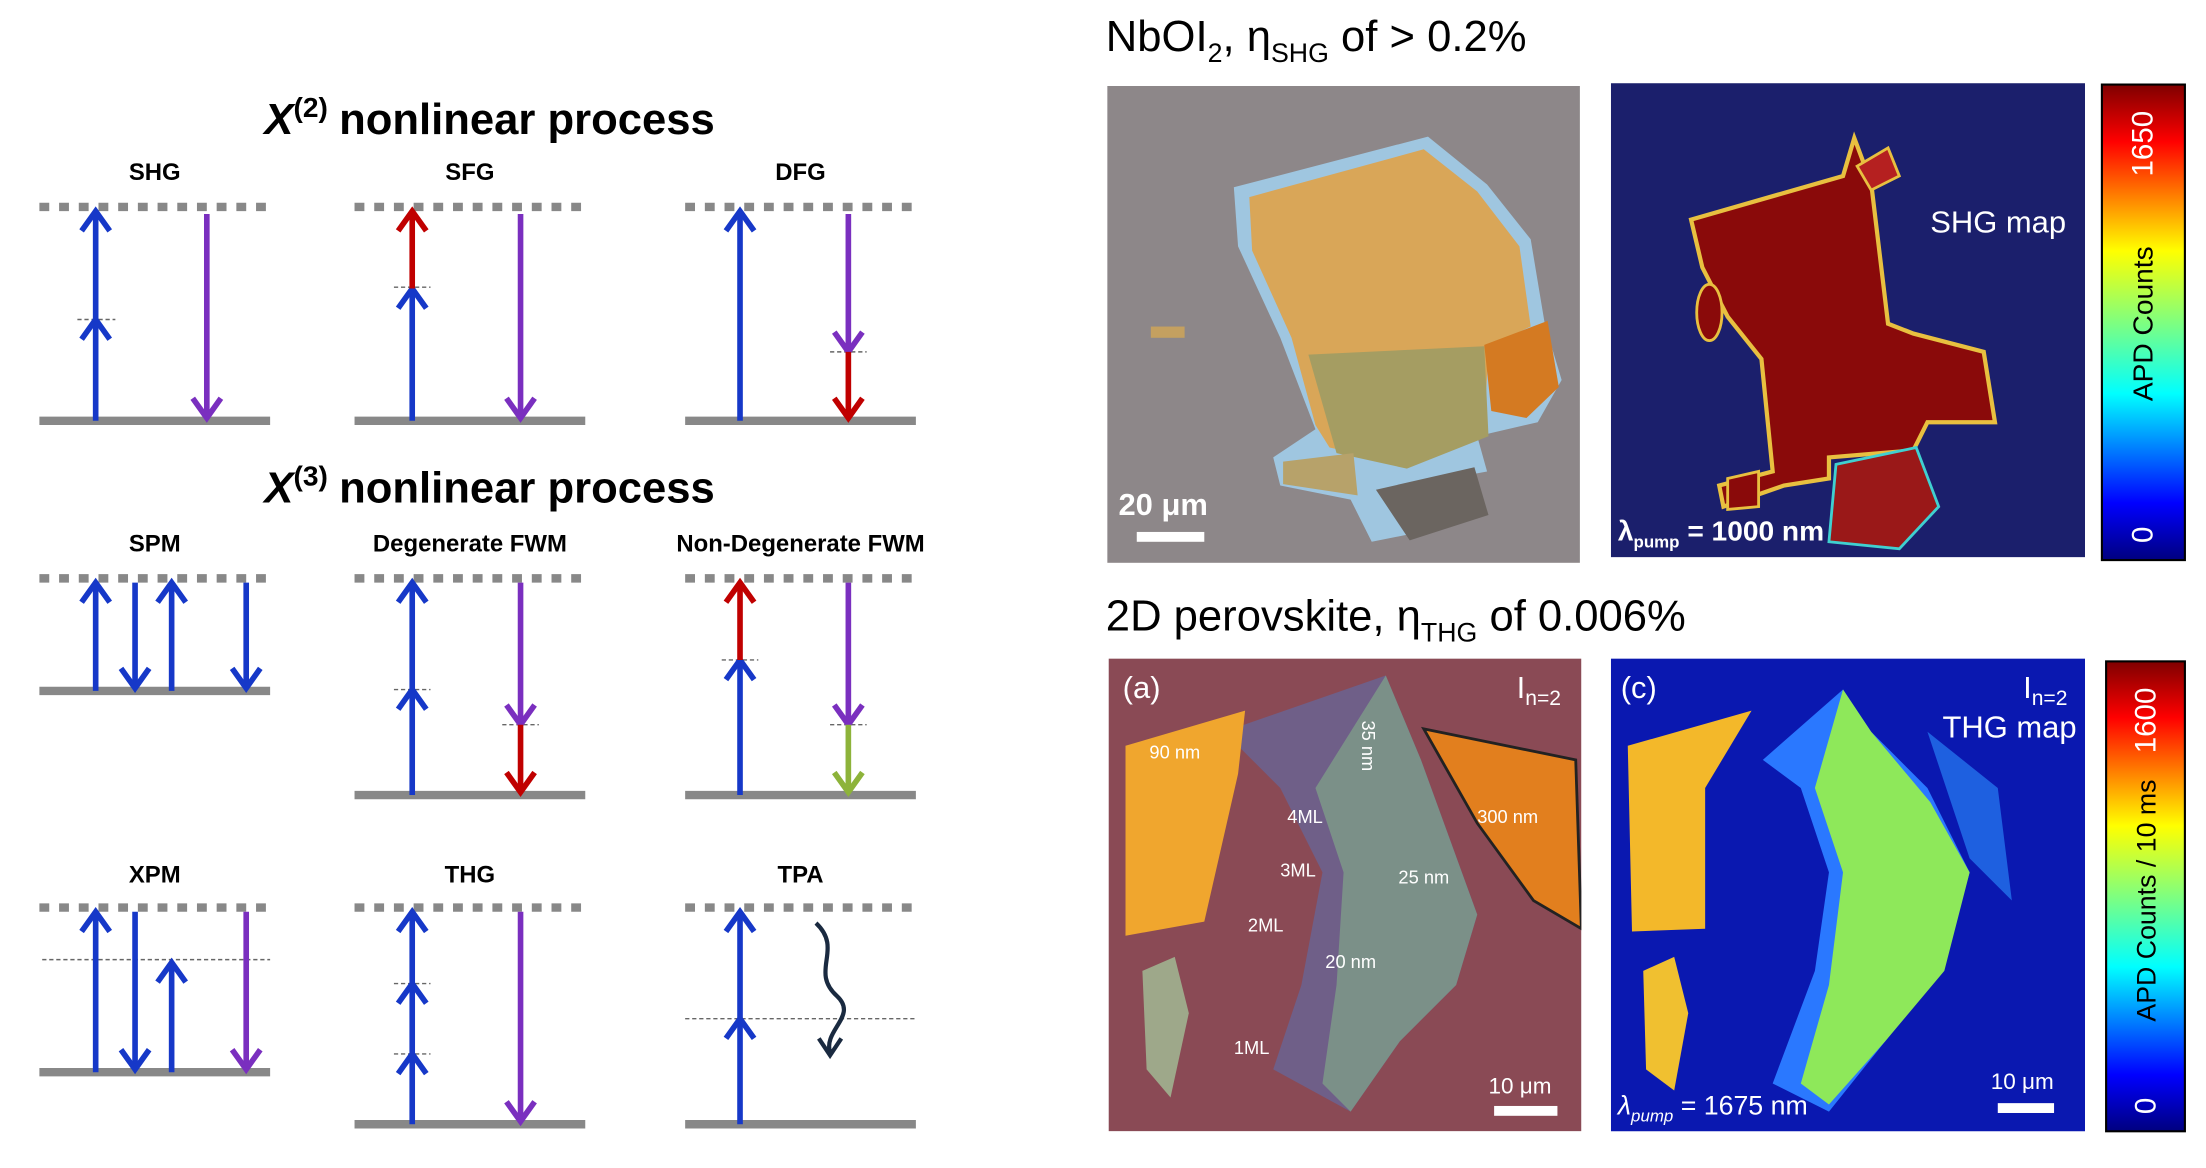 This screenshot has height=1168, width=2206. Describe the element at coordinates (1507, 816) in the screenshot. I see `thickness-label: 300 nm` at that location.